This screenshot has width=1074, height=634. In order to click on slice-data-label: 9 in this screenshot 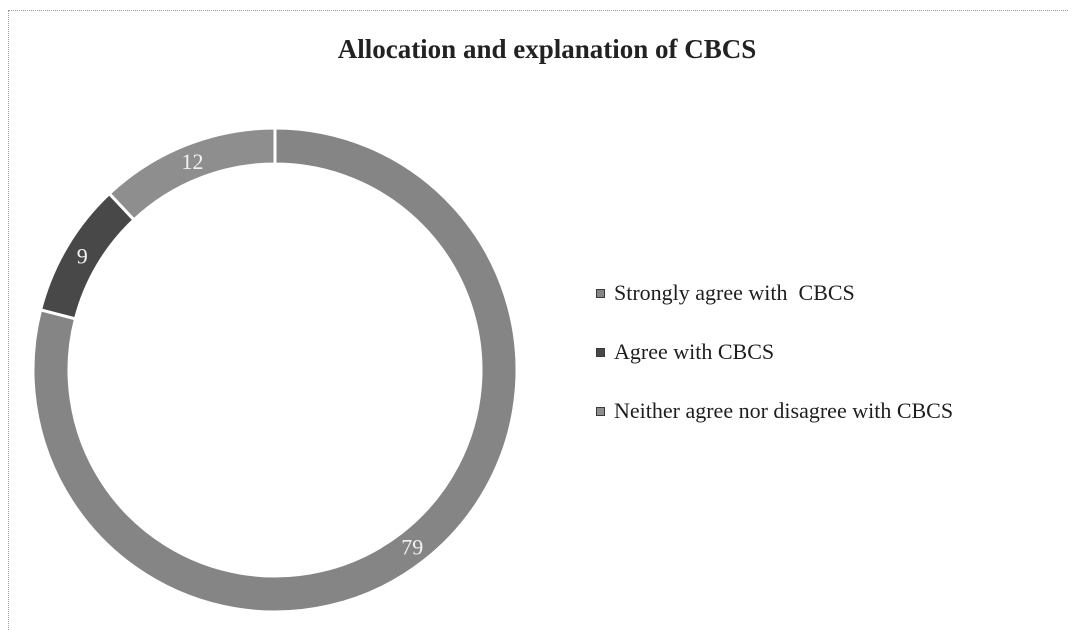, I will do `click(82, 255)`.